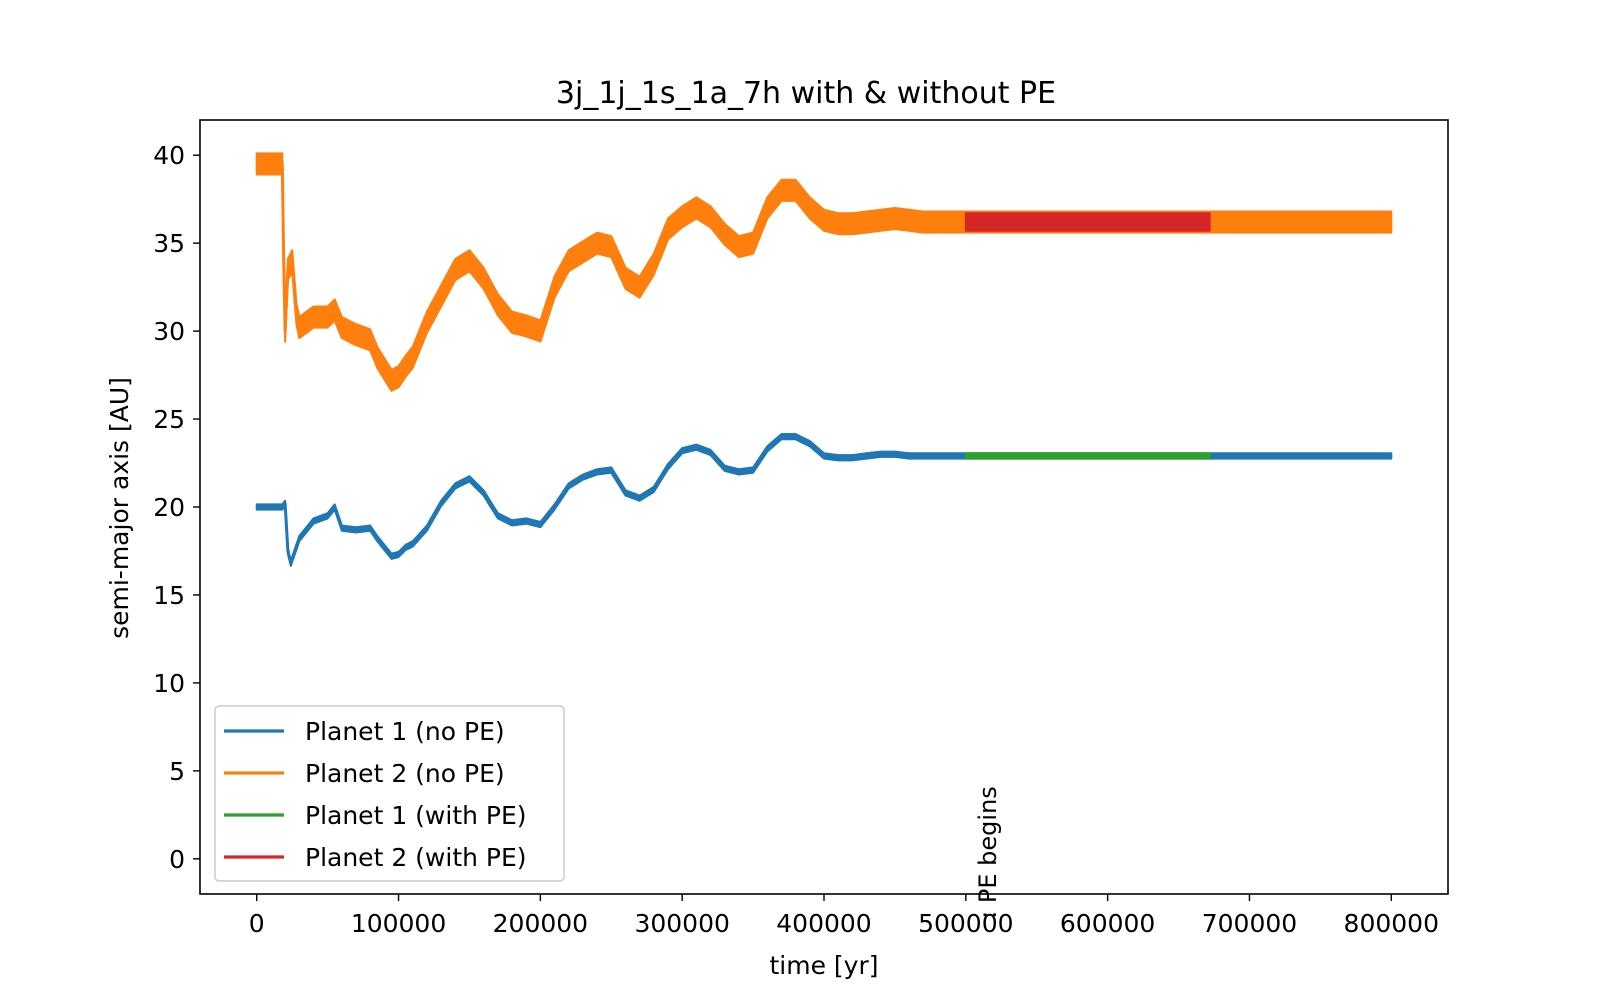  I want to click on chart-title: 3j_1j_1s_1a_7h with & without PE, so click(806, 93).